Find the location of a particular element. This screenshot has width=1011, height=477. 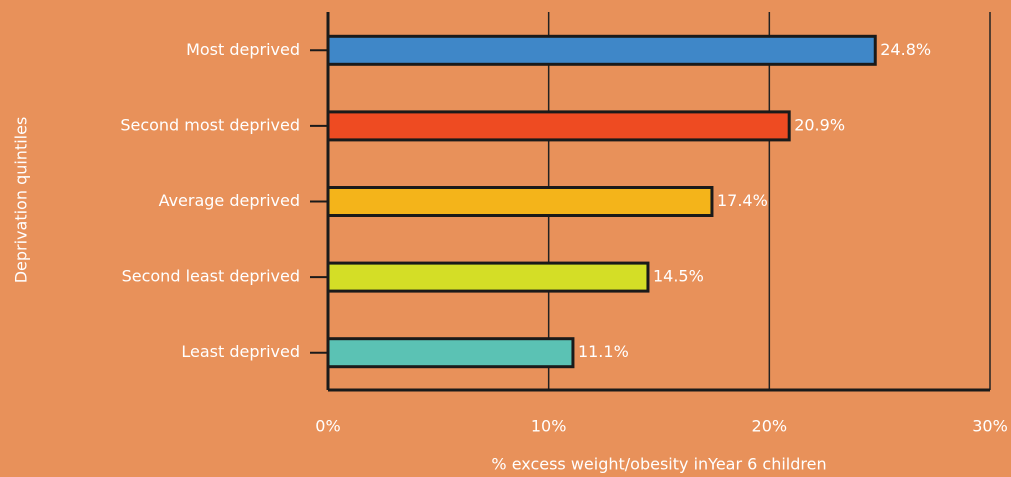

value-label: 17.4% is located at coordinates (742, 200).